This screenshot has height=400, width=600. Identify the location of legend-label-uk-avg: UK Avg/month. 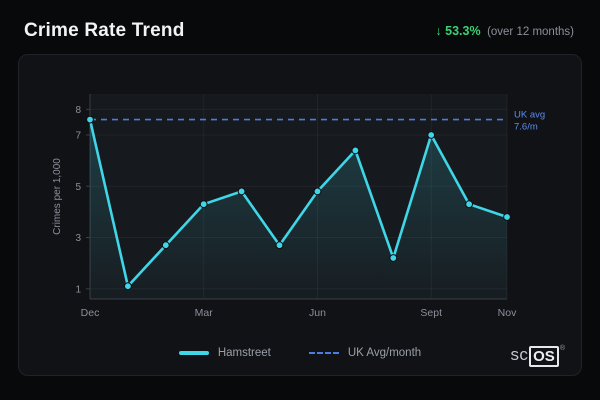
(384, 353).